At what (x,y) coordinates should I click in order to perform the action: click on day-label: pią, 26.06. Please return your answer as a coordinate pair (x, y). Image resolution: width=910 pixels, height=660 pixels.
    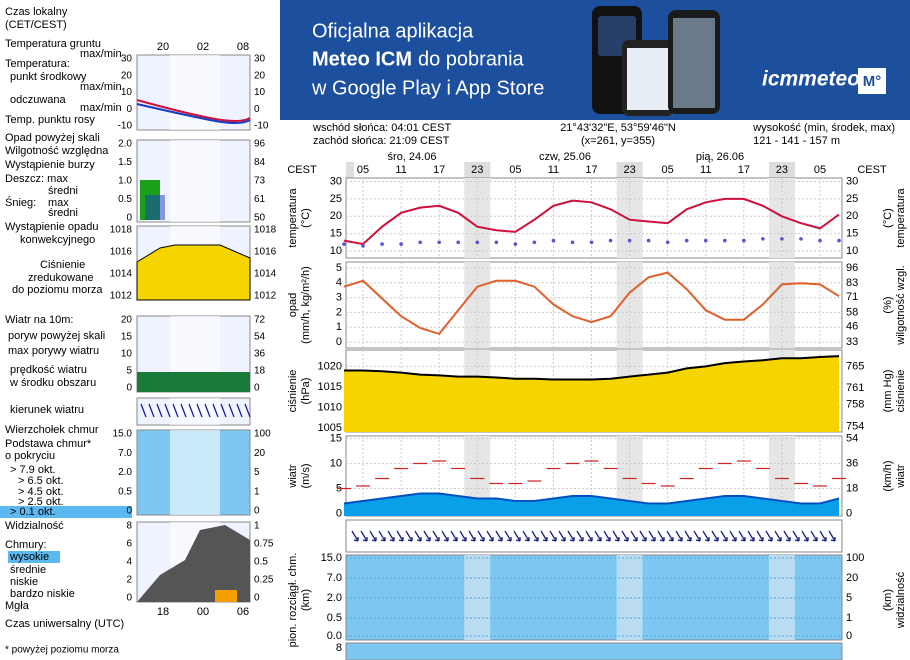
    Looking at the image, I should click on (720, 157).